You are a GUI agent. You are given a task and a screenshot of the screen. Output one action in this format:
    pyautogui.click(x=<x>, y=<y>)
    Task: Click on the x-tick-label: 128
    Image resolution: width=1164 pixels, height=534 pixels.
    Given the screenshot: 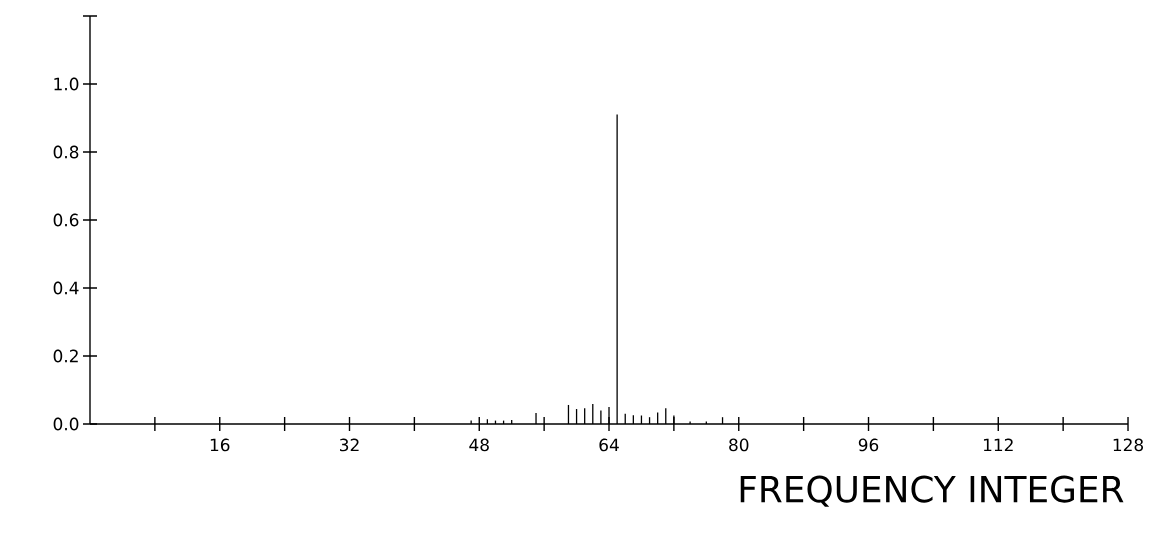 What is the action you would take?
    pyautogui.click(x=1128, y=445)
    